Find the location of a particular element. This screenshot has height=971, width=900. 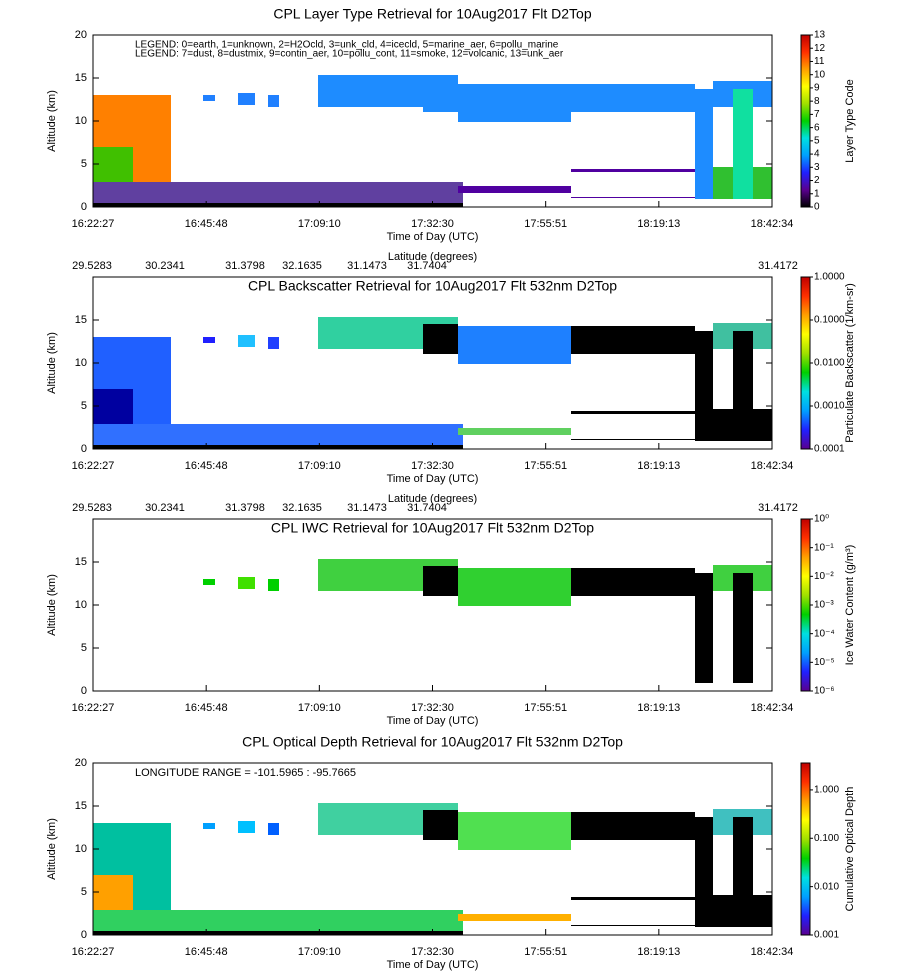

colorbar-tick-label: 2 is located at coordinates (817, 180).